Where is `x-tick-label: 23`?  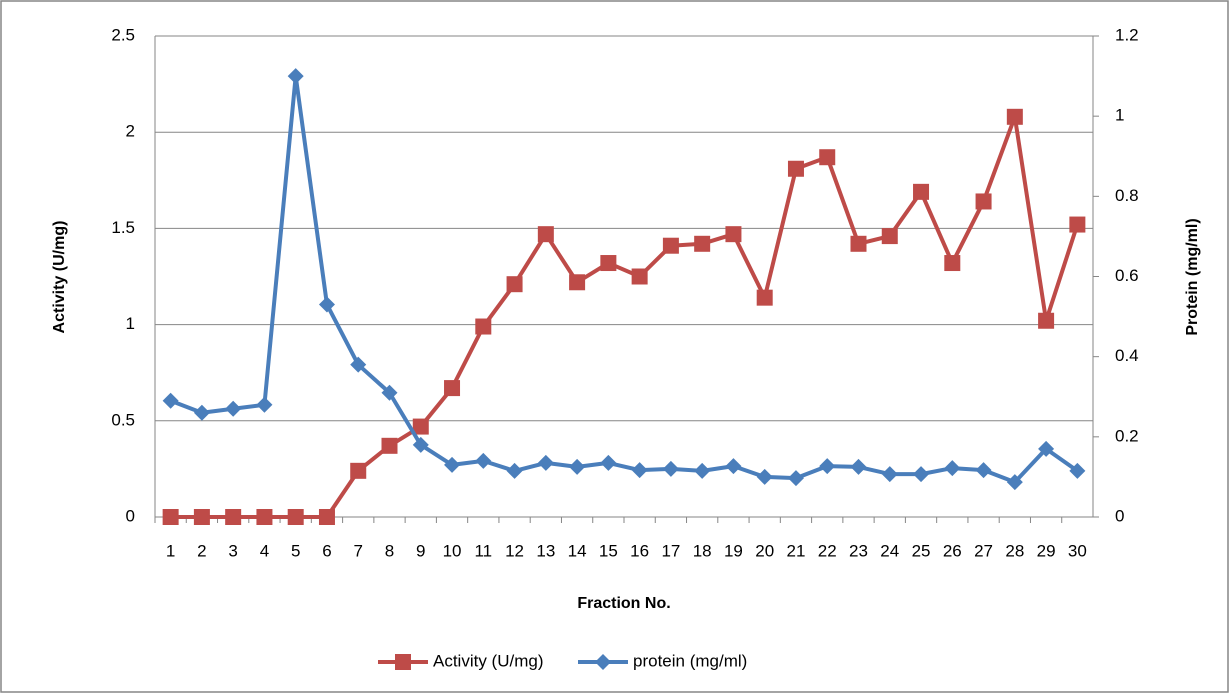
x-tick-label: 23 is located at coordinates (858, 550).